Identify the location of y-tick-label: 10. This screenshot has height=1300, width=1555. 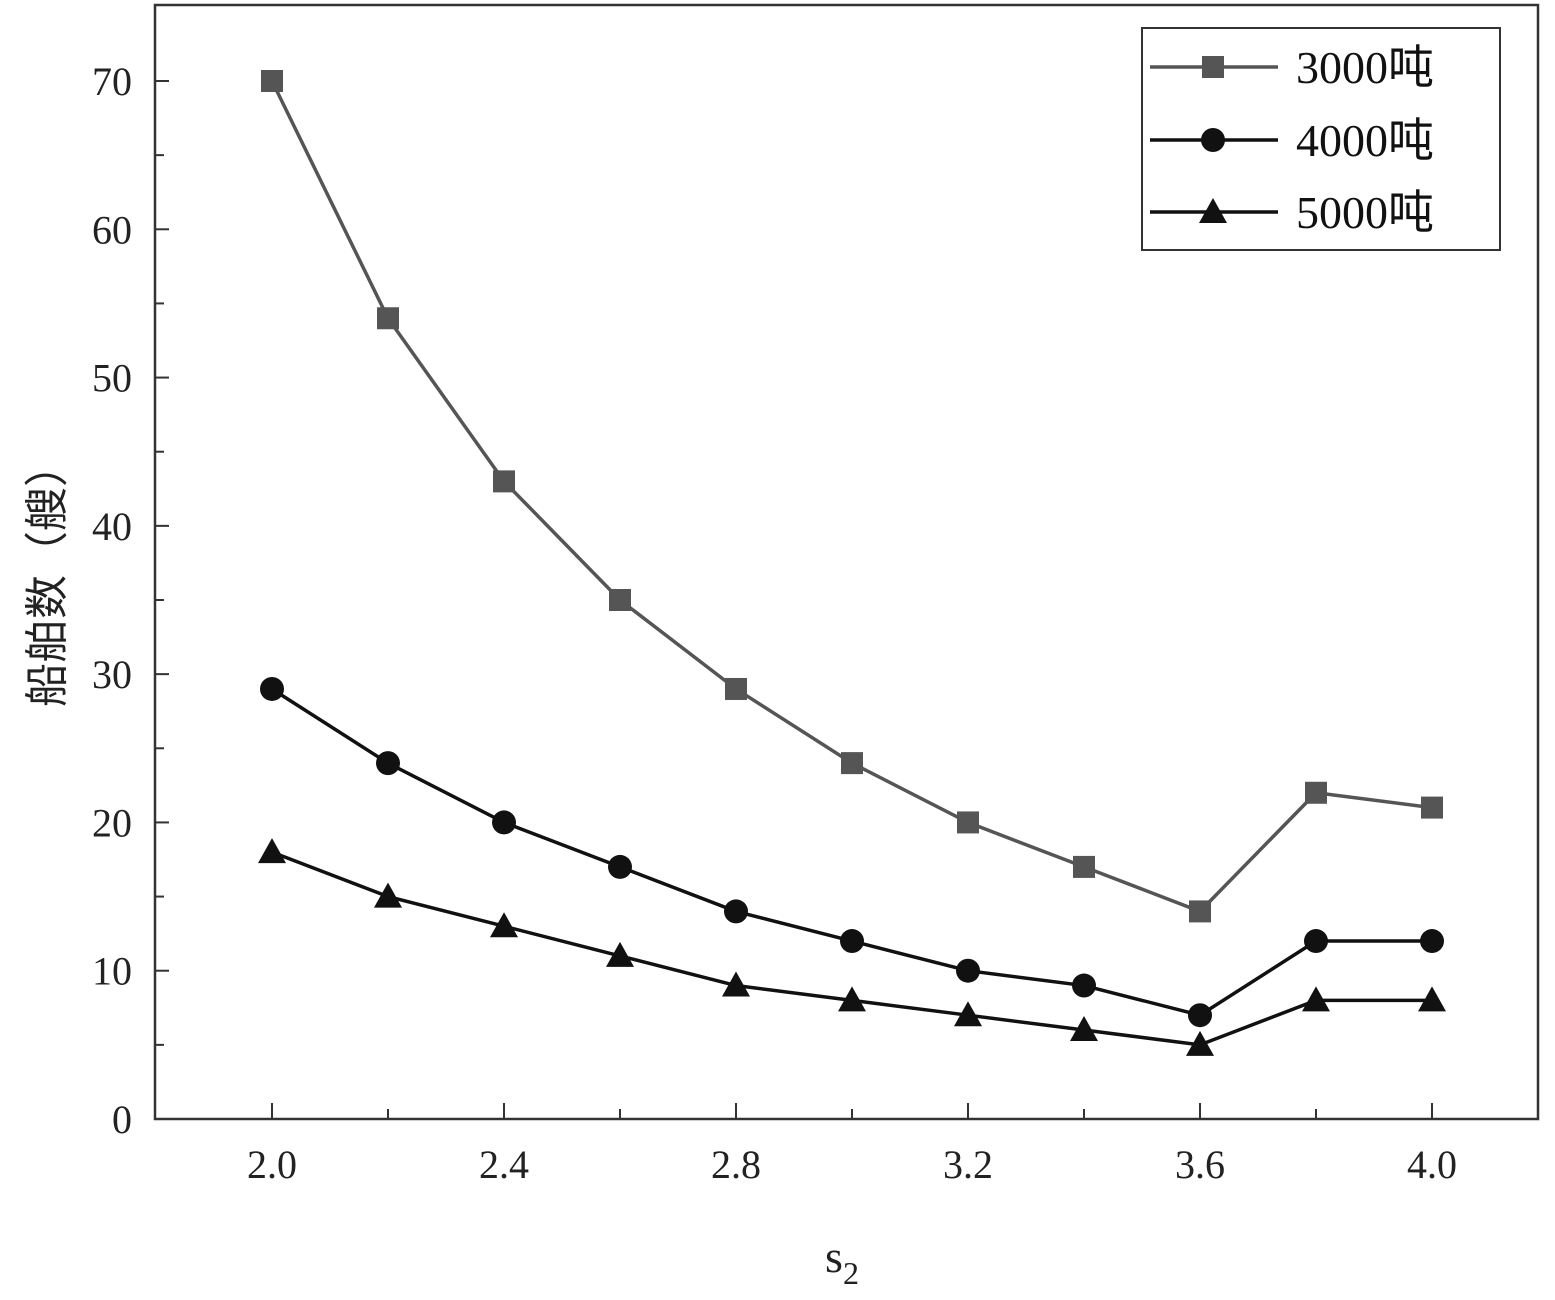
(112, 971).